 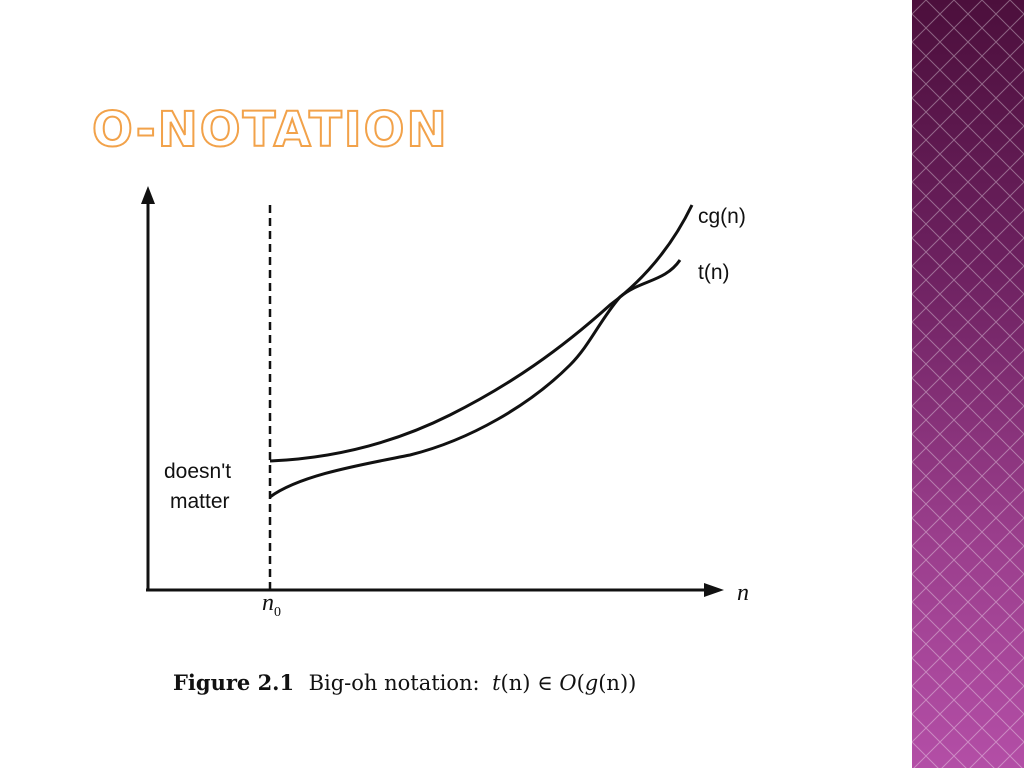 What do you see at coordinates (394, 683) in the screenshot?
I see `caption-text: Big-oh notation:` at bounding box center [394, 683].